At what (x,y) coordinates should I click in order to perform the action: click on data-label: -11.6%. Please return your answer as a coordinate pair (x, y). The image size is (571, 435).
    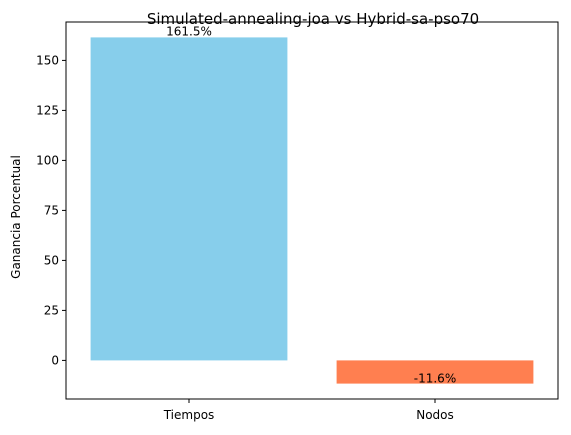
    Looking at the image, I should click on (435, 379).